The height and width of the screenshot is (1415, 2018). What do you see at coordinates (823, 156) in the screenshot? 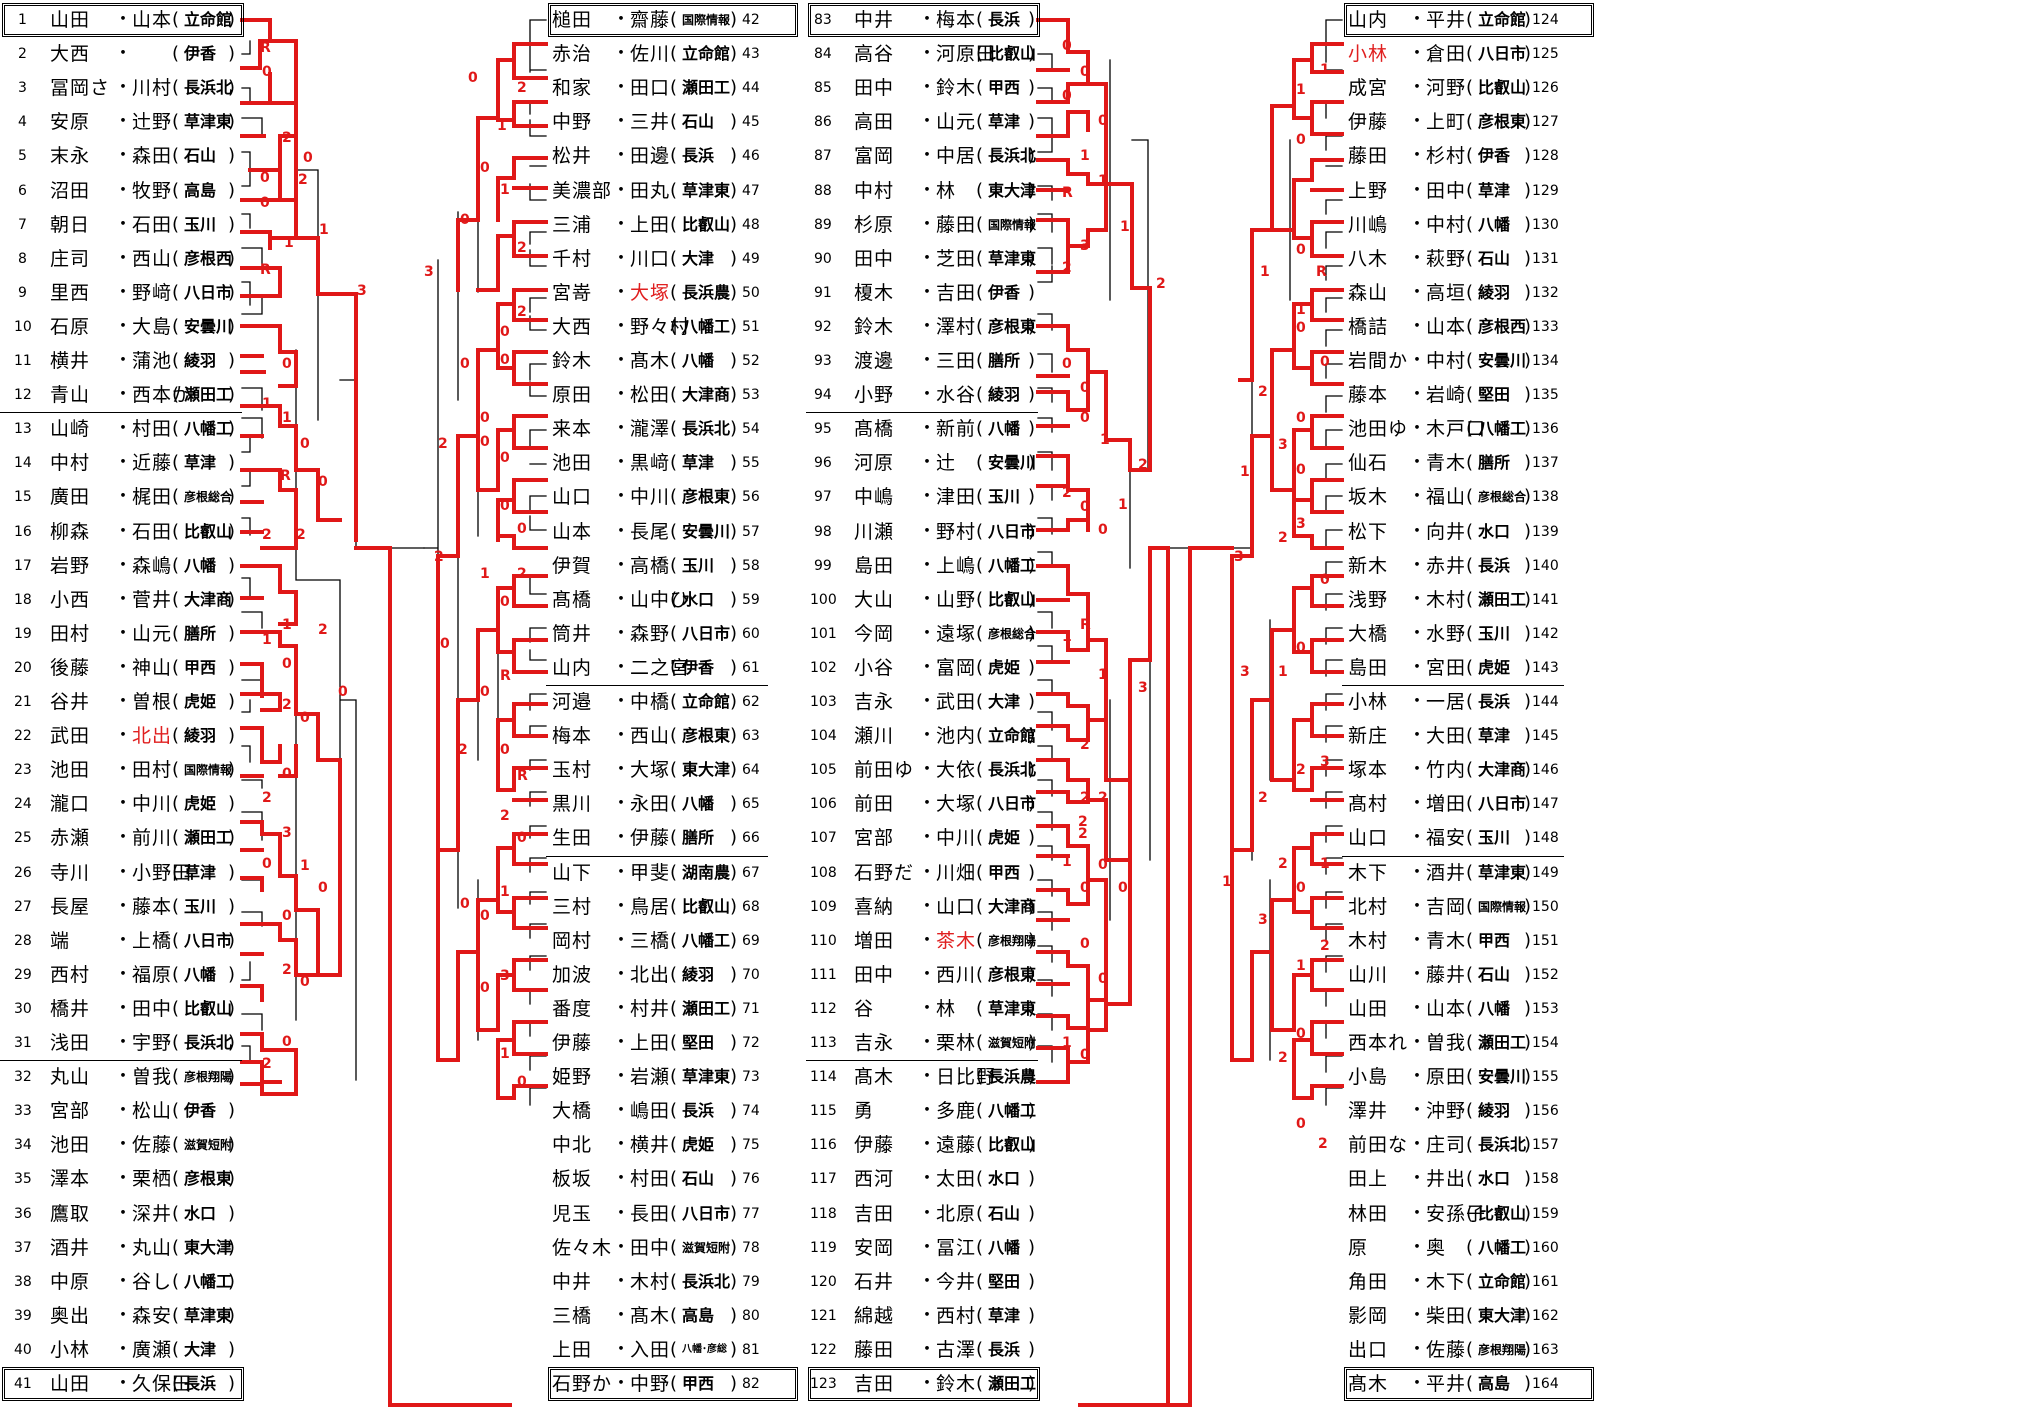
I see `entry-number: 87` at bounding box center [823, 156].